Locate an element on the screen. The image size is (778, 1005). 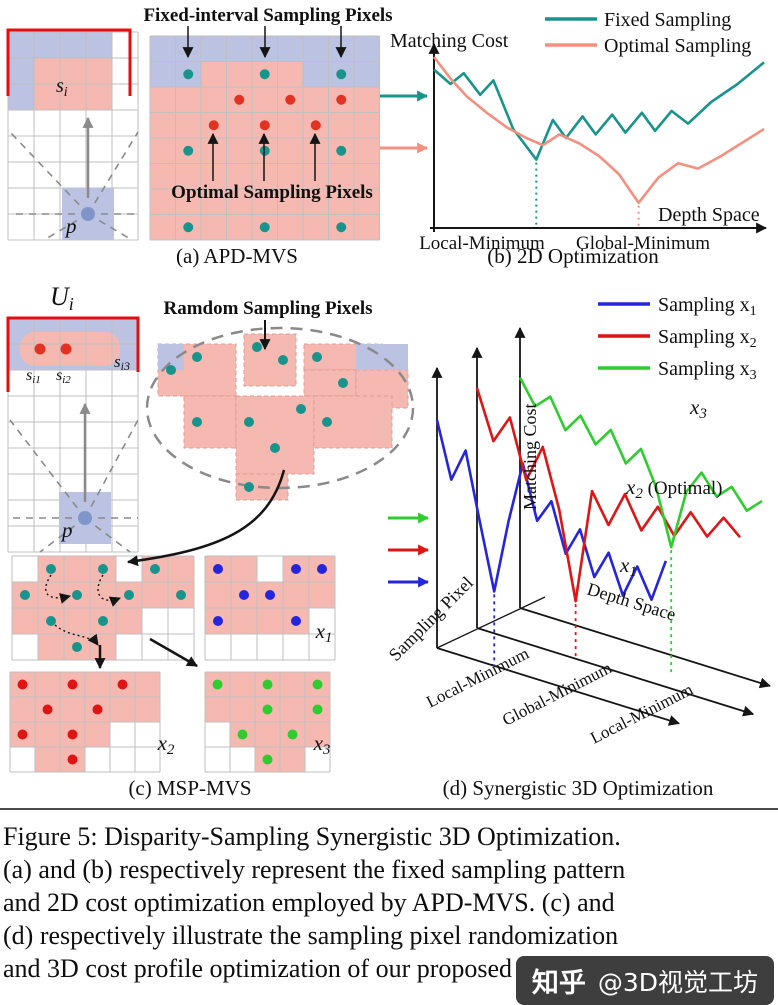
cost-curve-x3 is located at coordinates (640, 462).